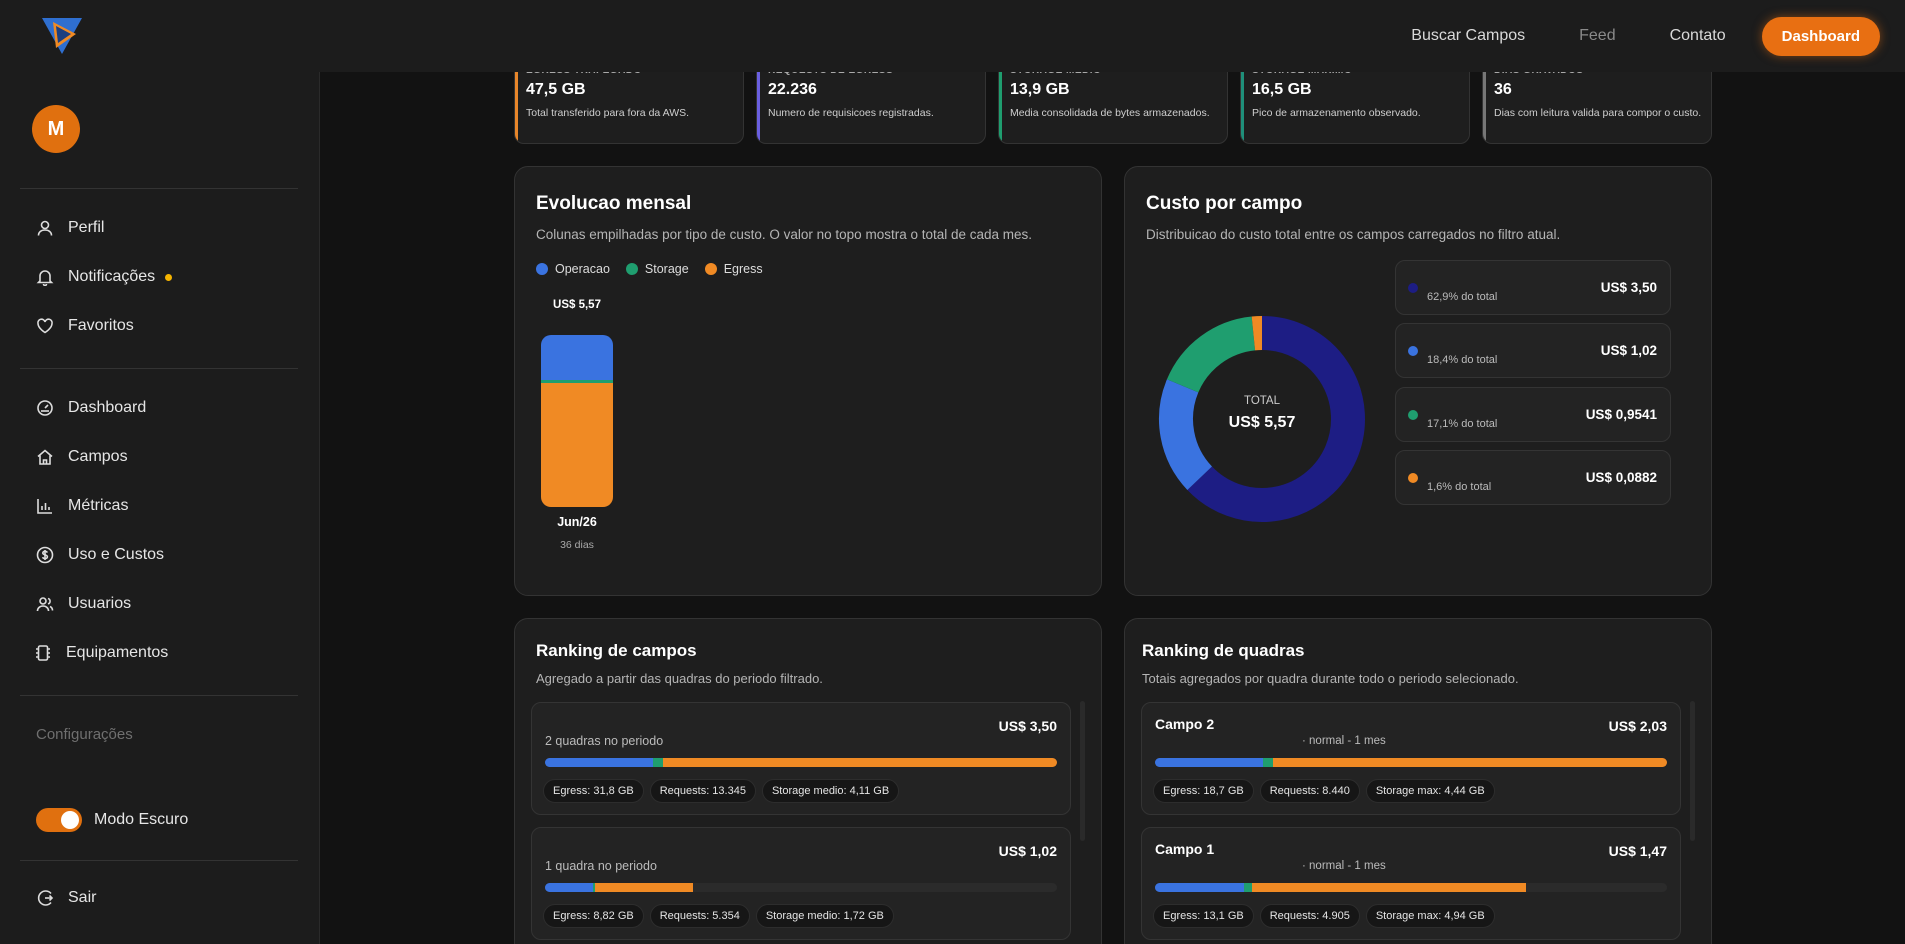 This screenshot has height=944, width=1905. What do you see at coordinates (666, 269) in the screenshot?
I see `legend-storage: Storage` at bounding box center [666, 269].